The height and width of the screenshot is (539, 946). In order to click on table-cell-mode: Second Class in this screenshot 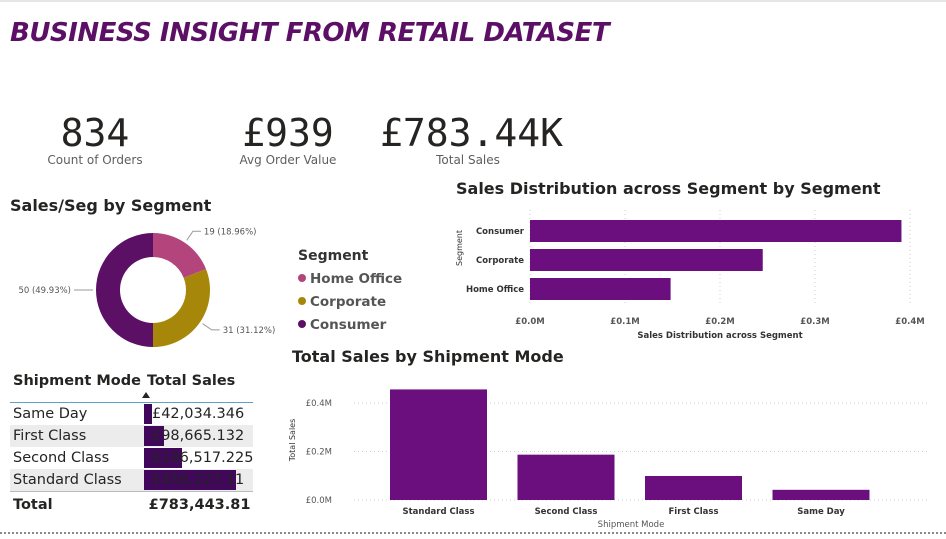, I will do `click(61, 458)`.